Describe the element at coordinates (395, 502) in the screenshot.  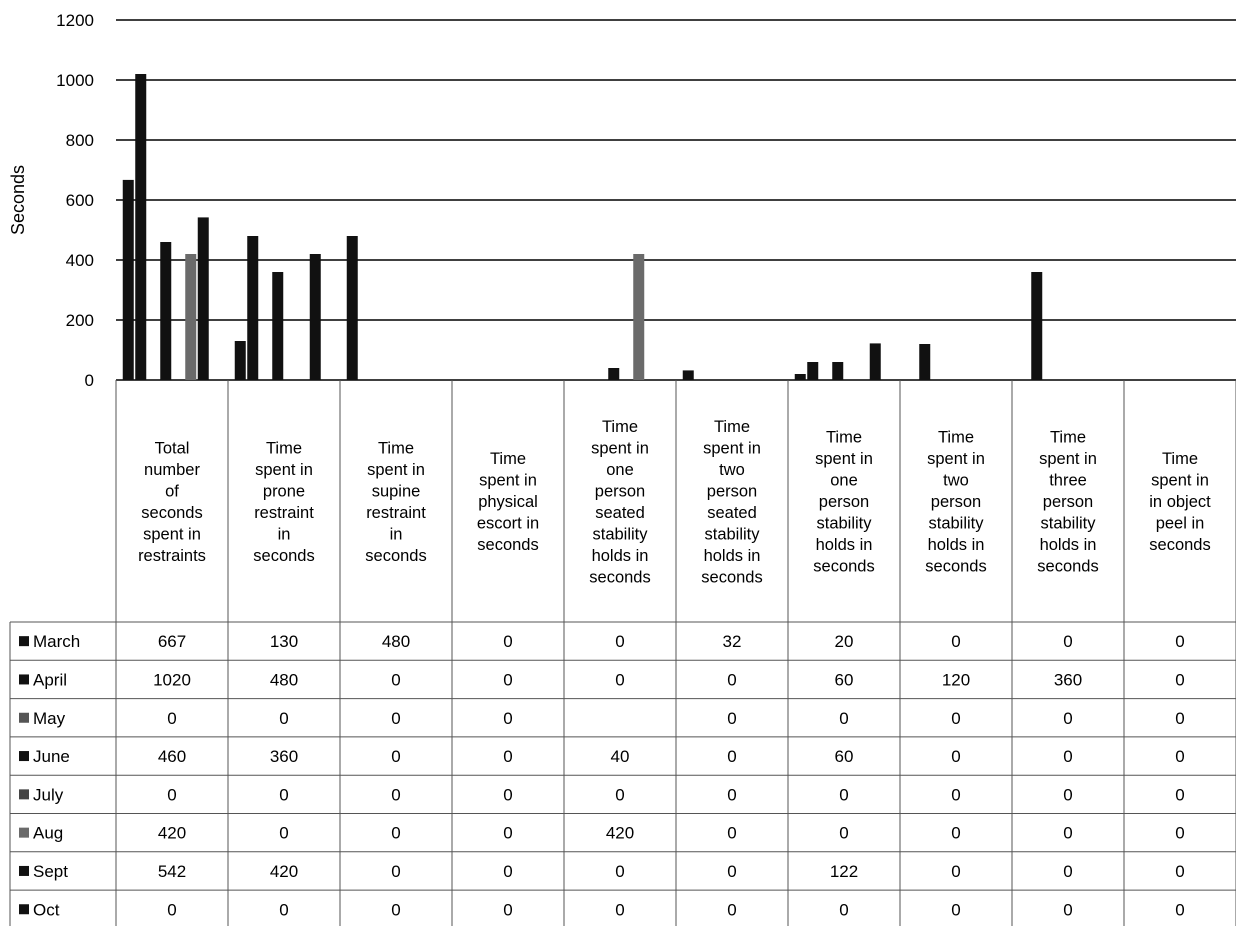
I see `category-label: Time spent in supine restraint in seconds` at that location.